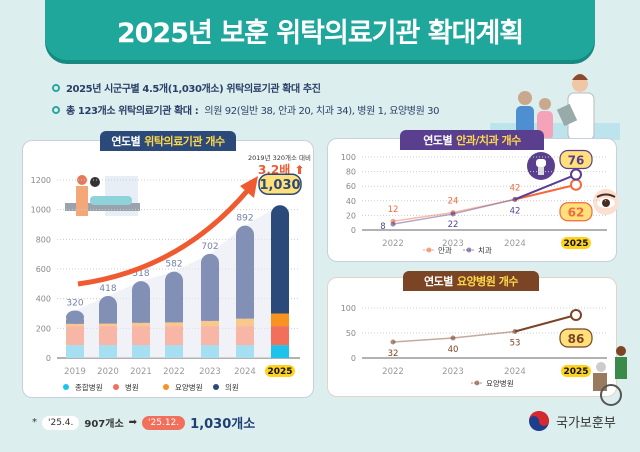 This screenshot has height=452, width=640. I want to click on facility-count-title: 연도별 위탁의료기관 개수, so click(168, 141).